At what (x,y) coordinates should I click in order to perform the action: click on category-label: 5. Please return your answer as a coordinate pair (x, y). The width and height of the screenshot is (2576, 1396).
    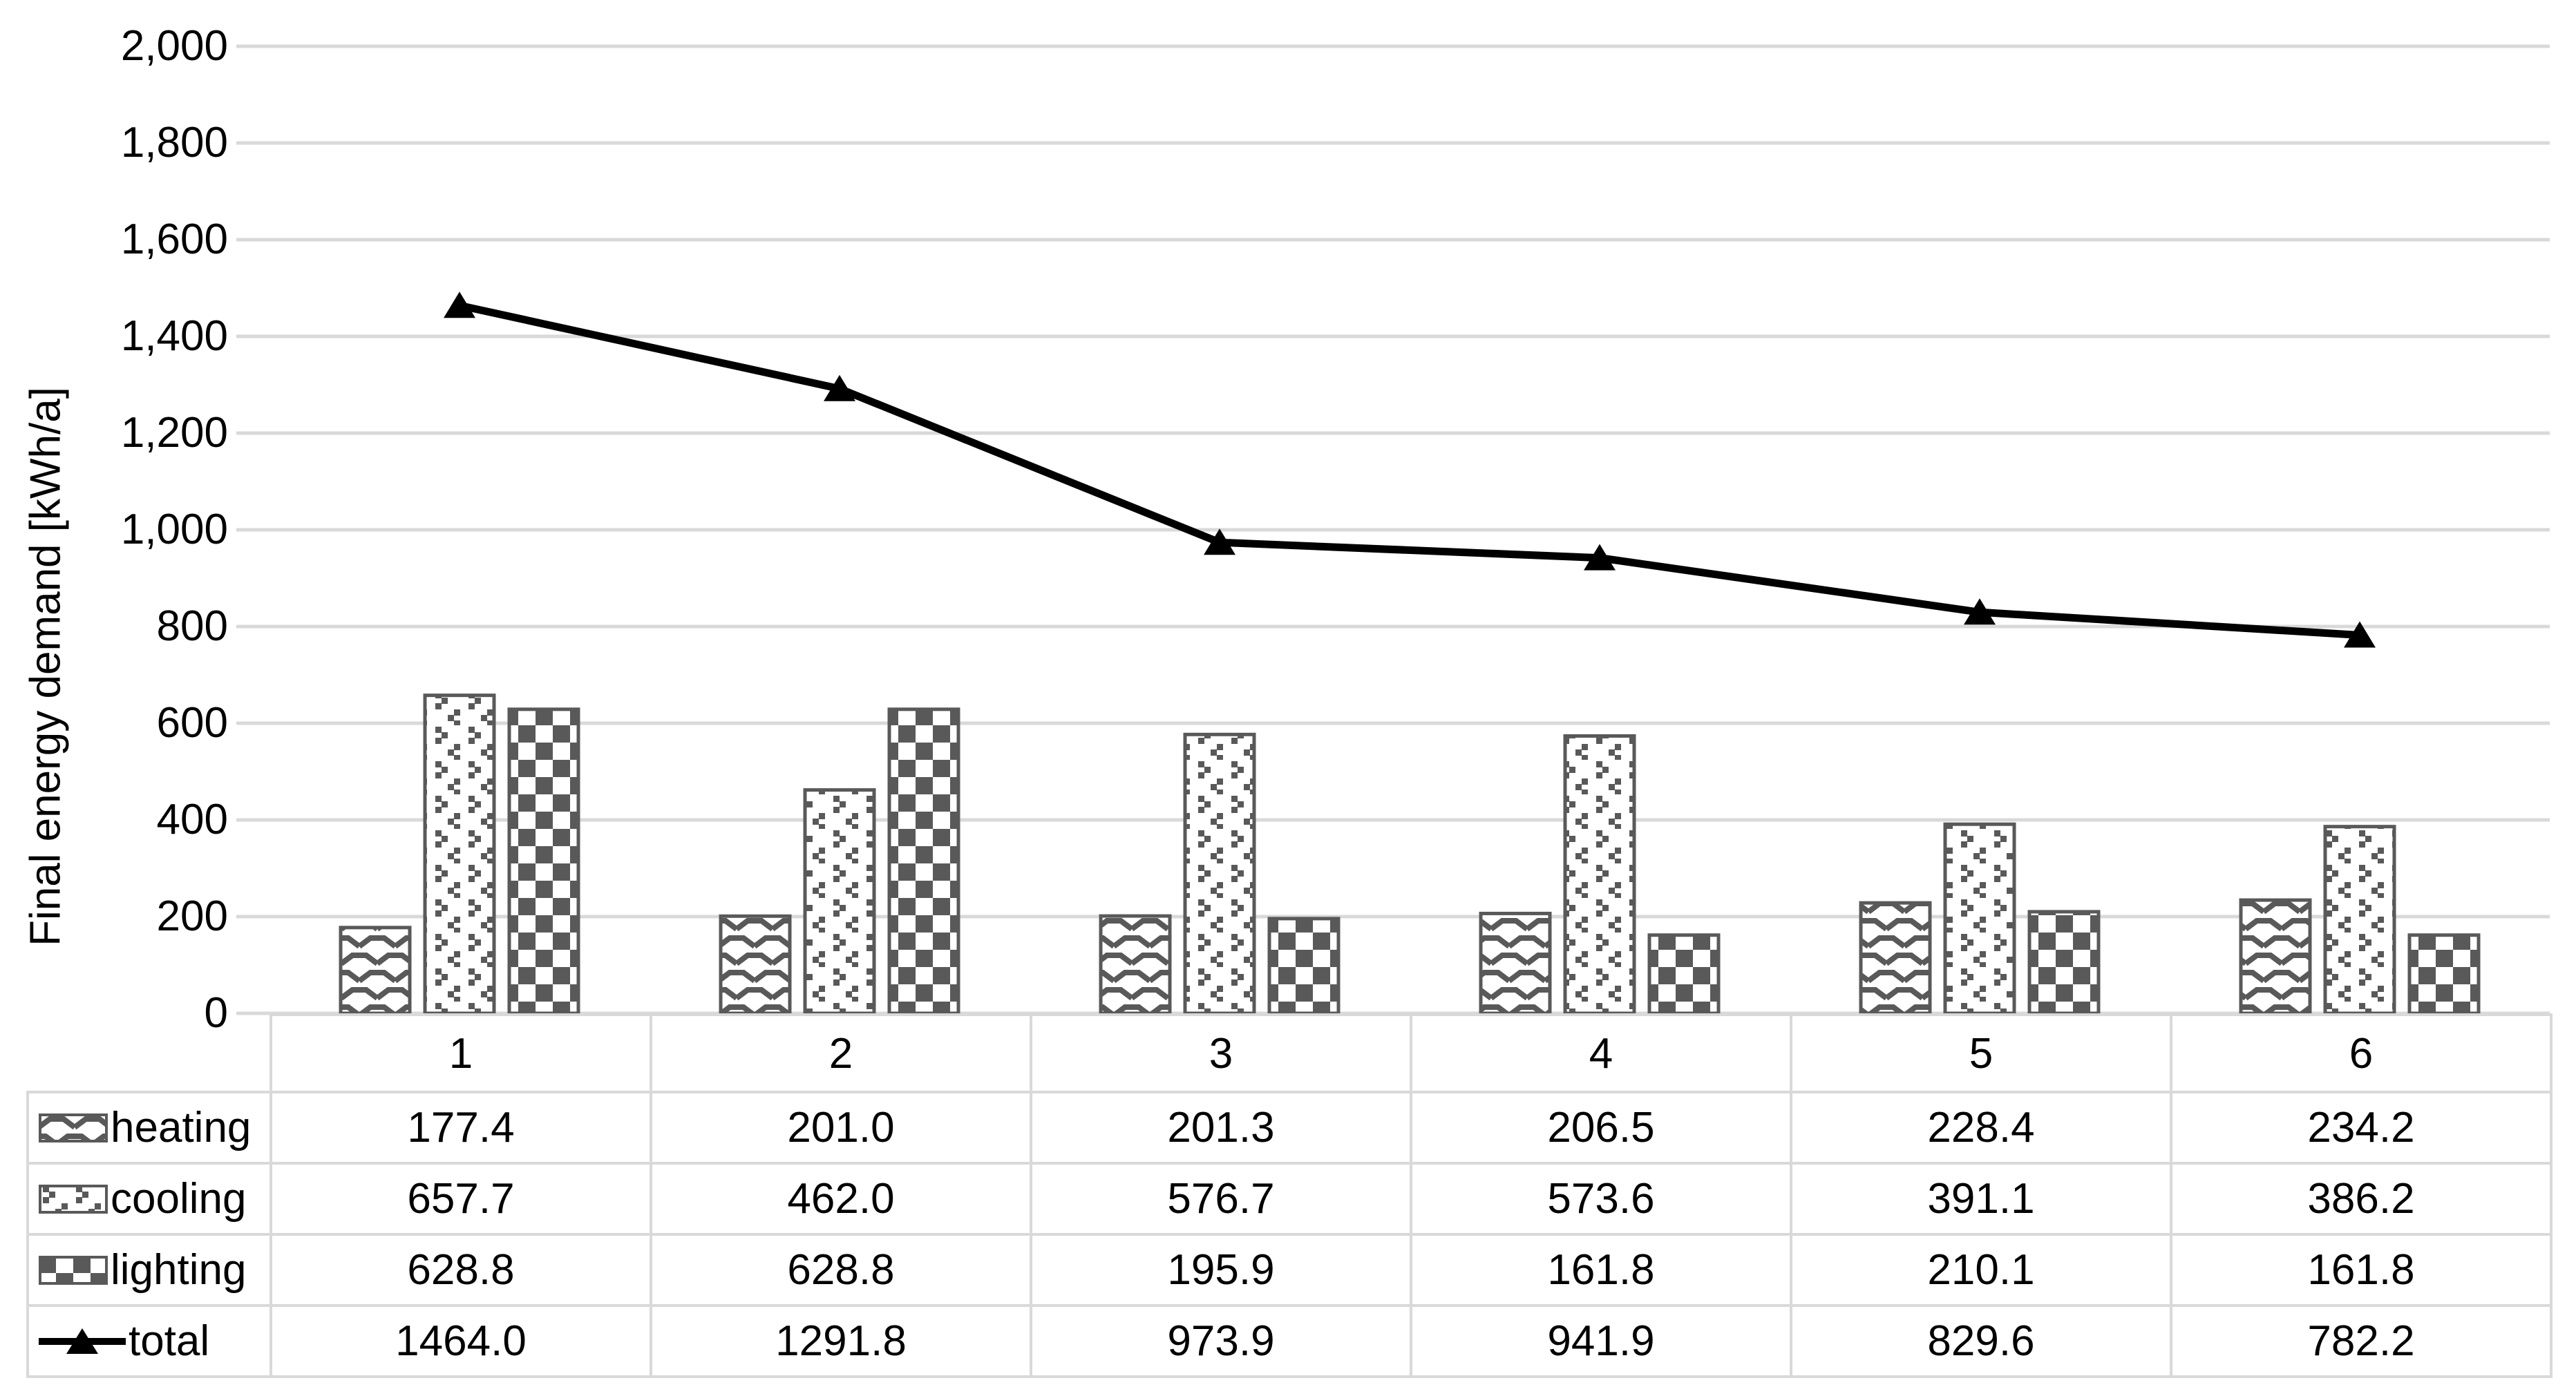
    Looking at the image, I should click on (1981, 1053).